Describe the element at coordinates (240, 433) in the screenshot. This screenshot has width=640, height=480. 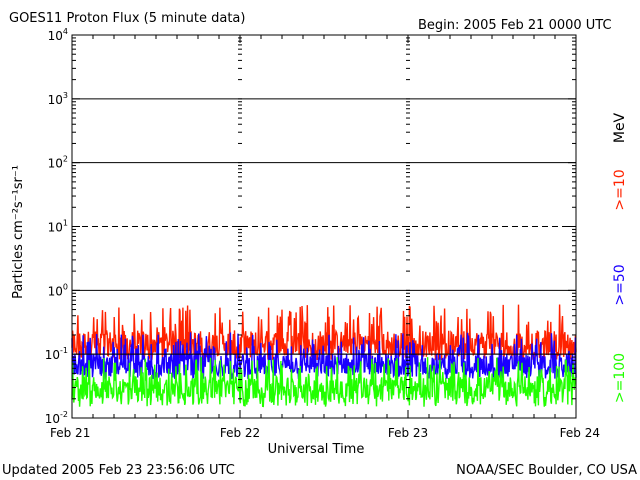
I see `x-tick-label: Feb 22` at that location.